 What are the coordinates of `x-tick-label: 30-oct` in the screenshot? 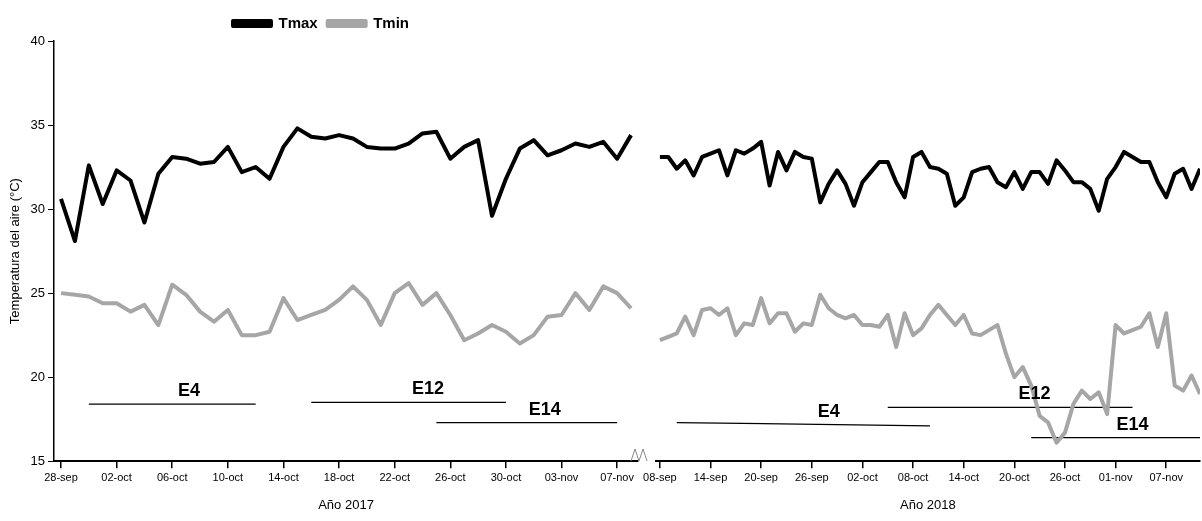 It's located at (506, 476).